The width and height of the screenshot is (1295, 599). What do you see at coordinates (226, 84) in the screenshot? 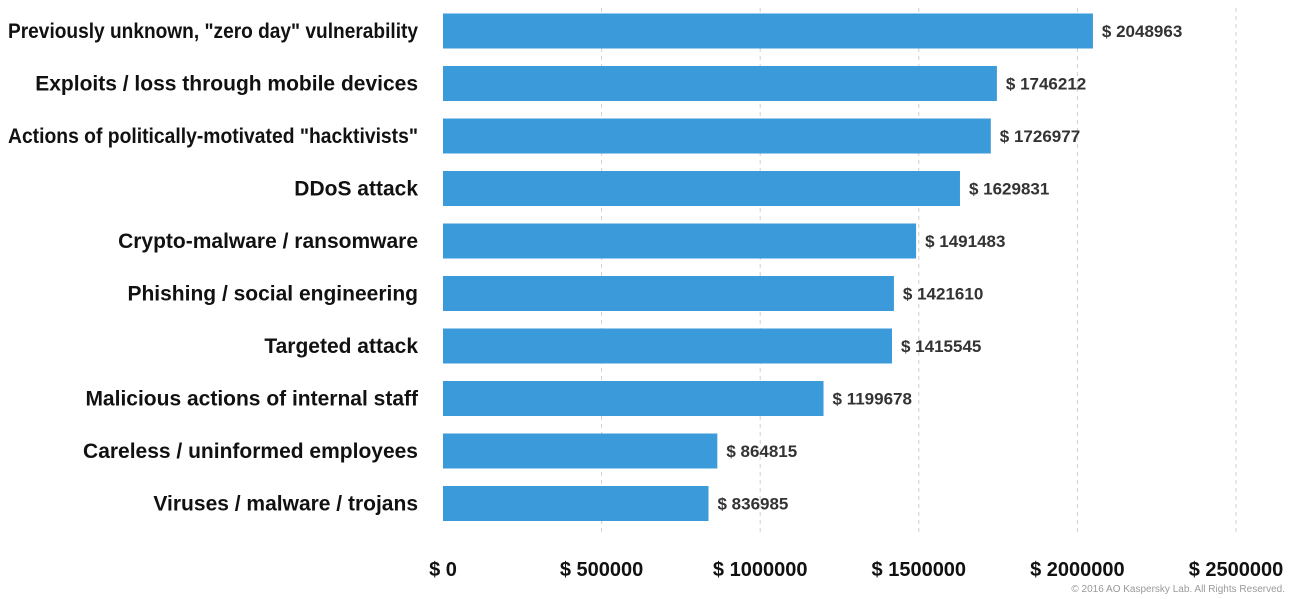
I see `category-label-1: Exploits / loss through mobile devices` at bounding box center [226, 84].